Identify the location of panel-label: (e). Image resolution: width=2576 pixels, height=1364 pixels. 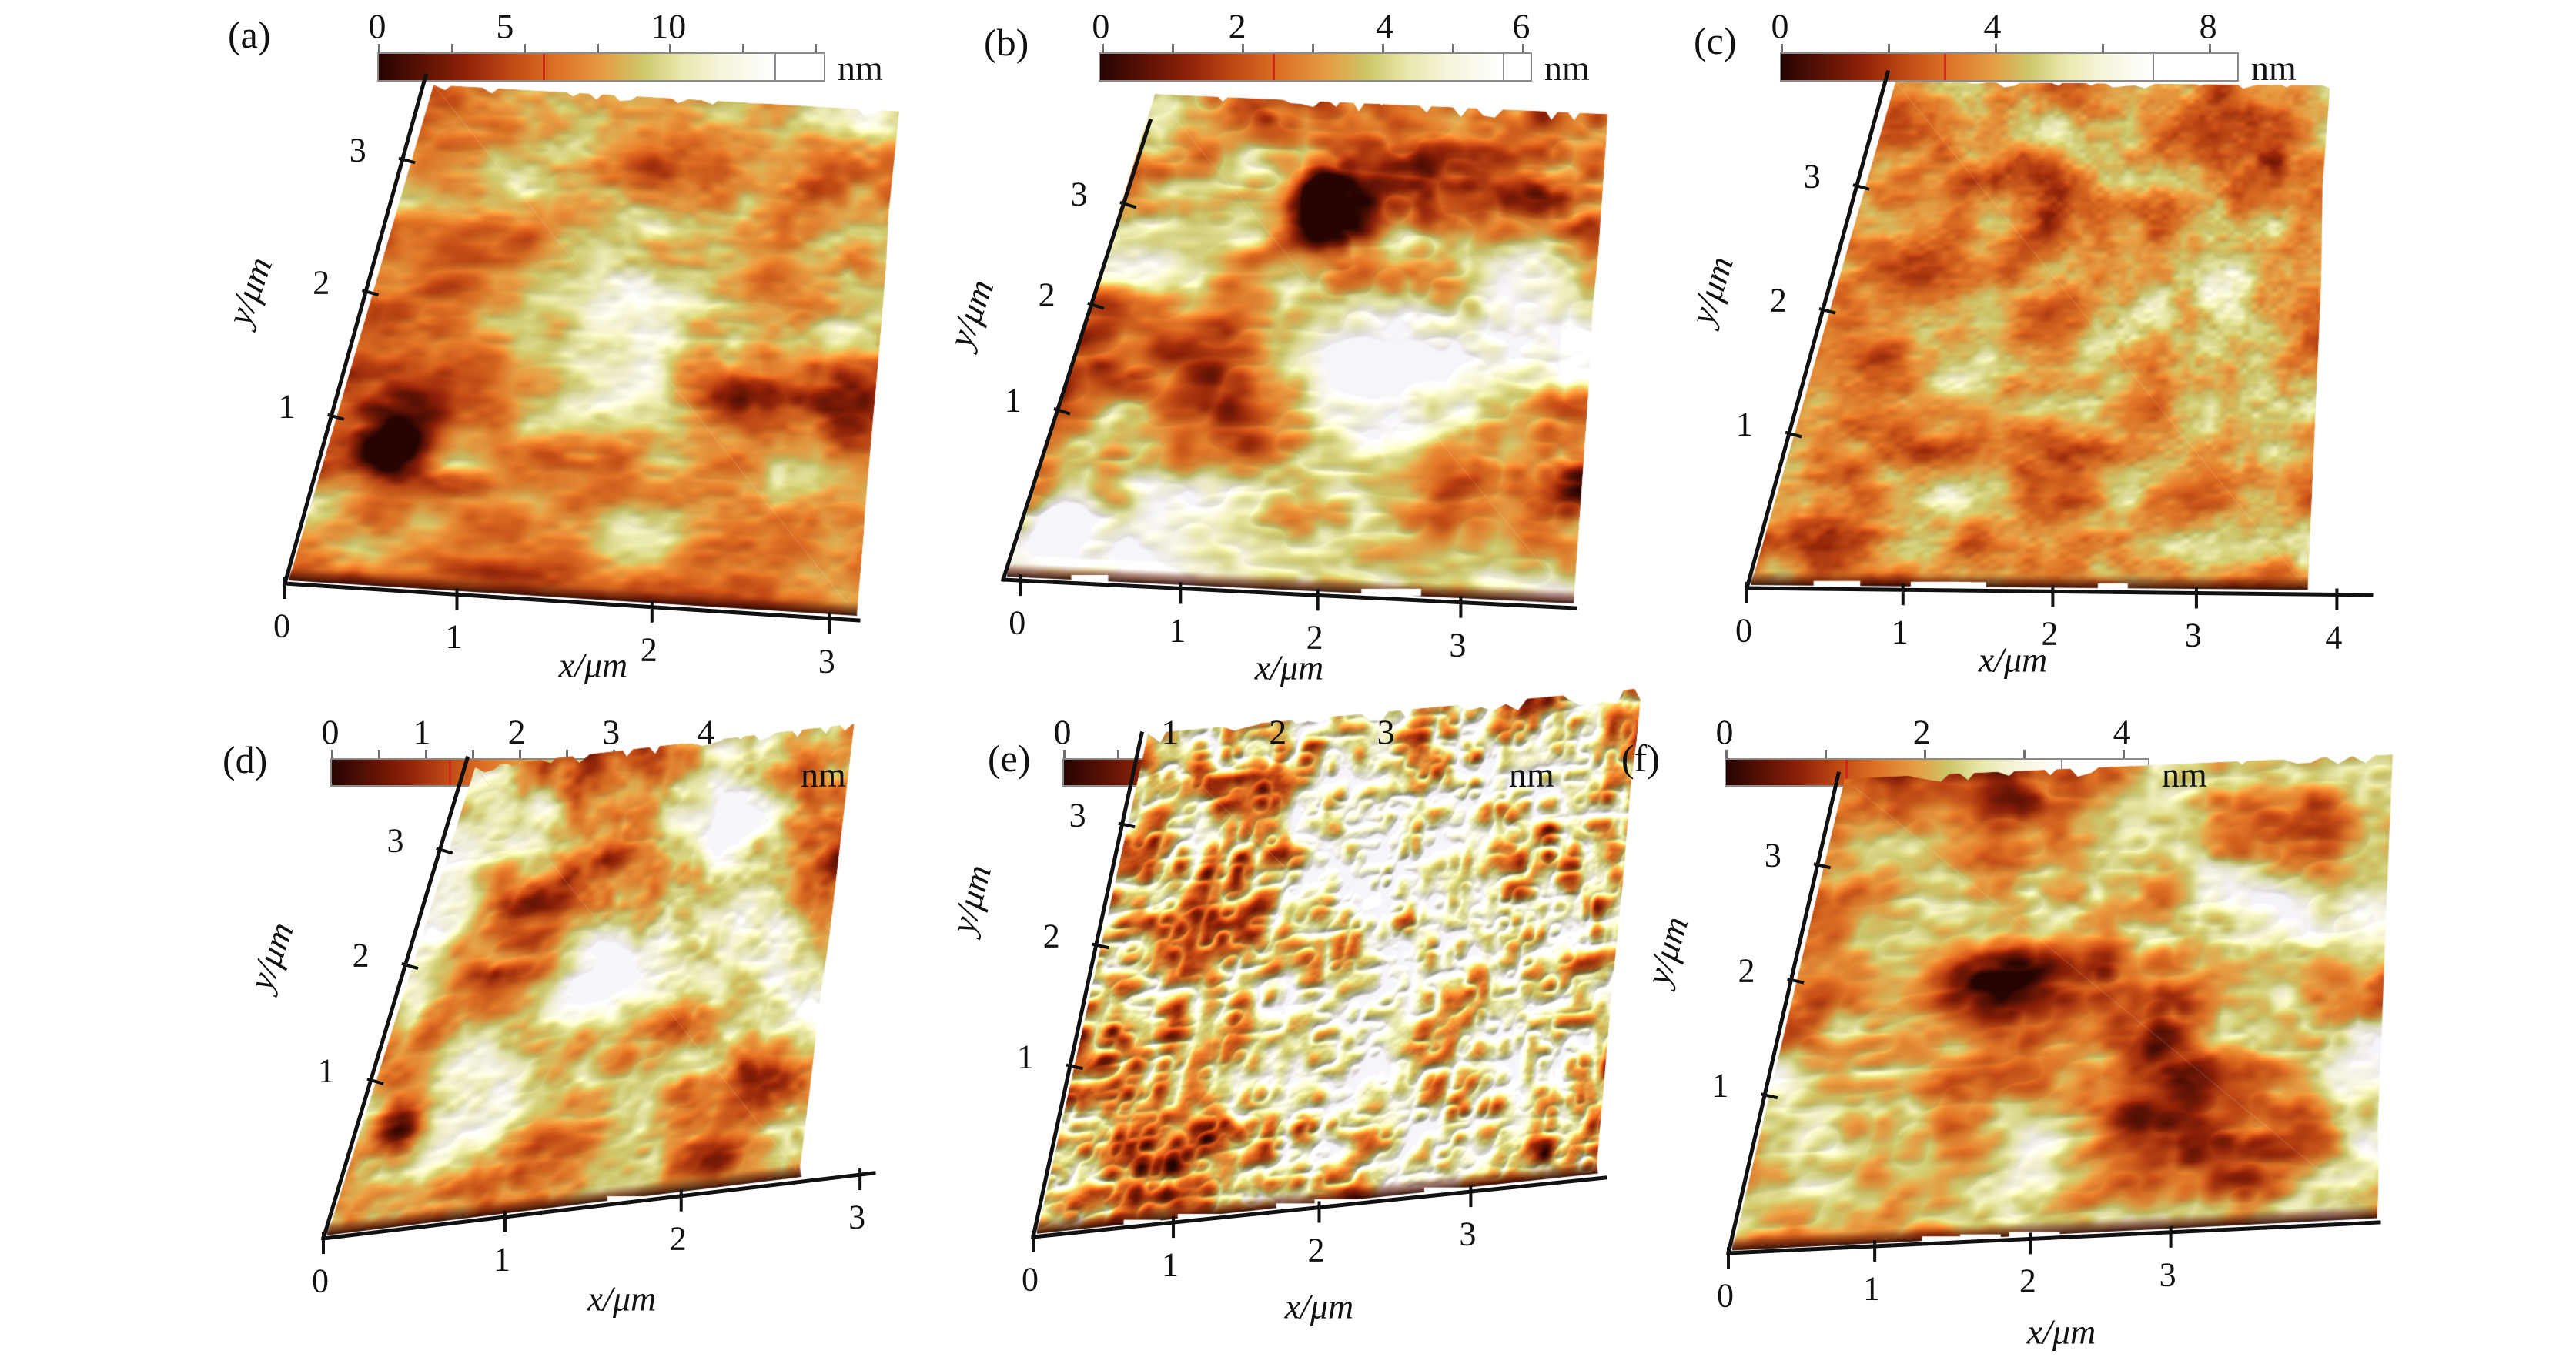
(1010, 758).